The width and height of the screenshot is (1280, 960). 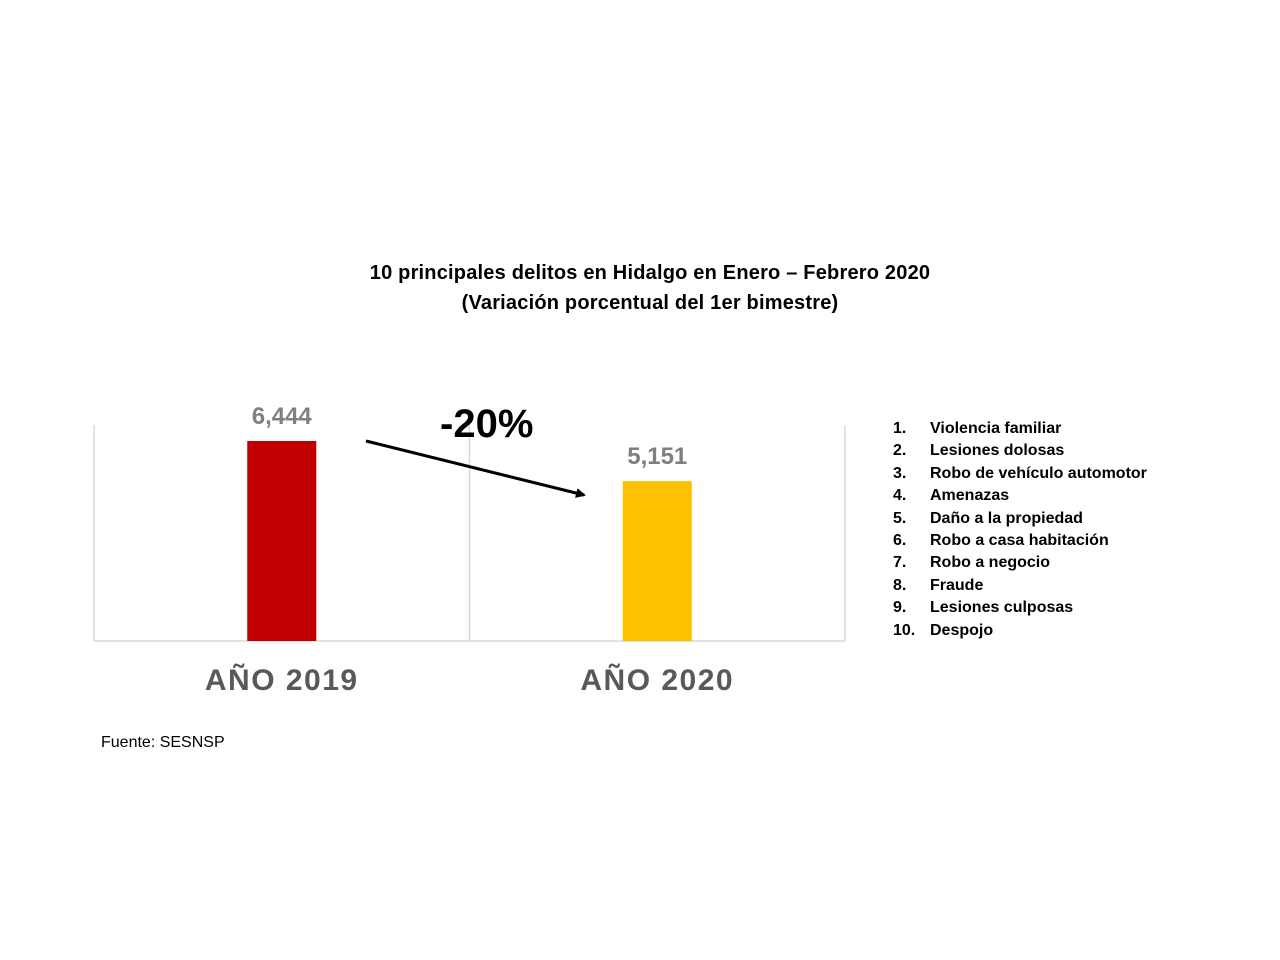 I want to click on list-item-number: 3., so click(x=900, y=473).